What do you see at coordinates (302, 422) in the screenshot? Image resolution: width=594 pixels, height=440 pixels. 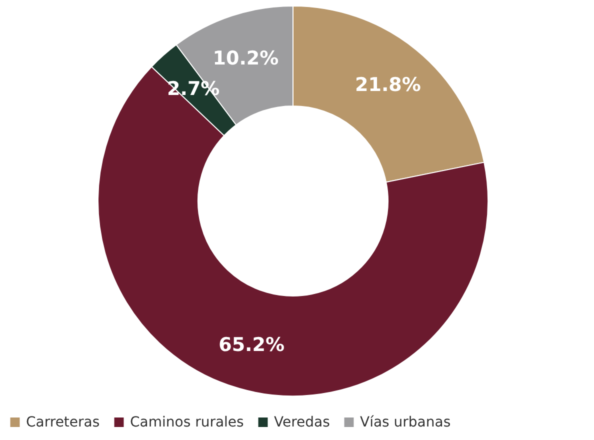 I see `legend-label: Veredas` at bounding box center [302, 422].